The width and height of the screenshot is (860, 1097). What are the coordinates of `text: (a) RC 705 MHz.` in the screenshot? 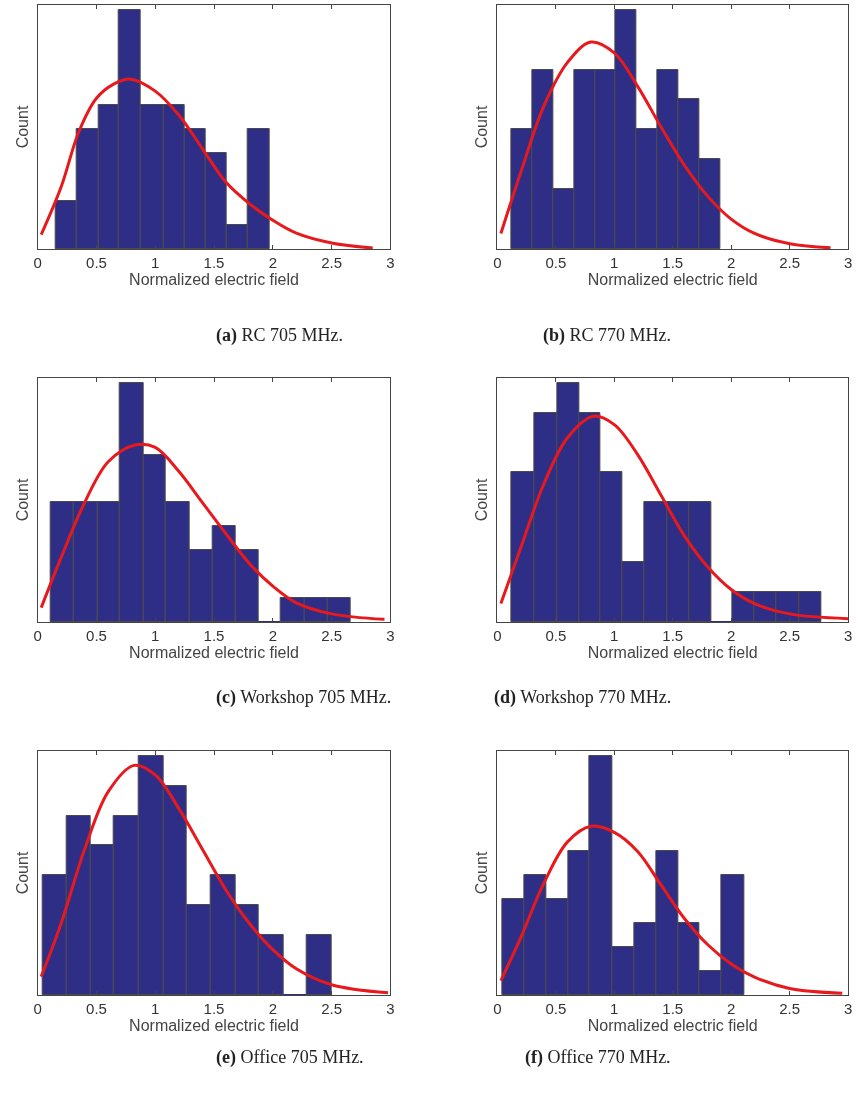 It's located at (280, 335).